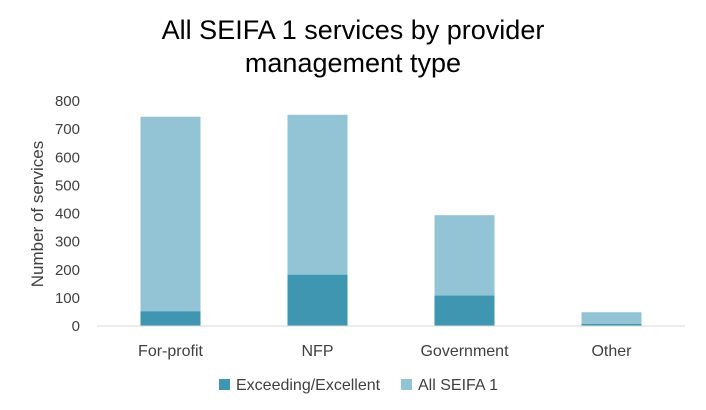 The height and width of the screenshot is (410, 706). What do you see at coordinates (37, 214) in the screenshot?
I see `y-axis-label: Number of services` at bounding box center [37, 214].